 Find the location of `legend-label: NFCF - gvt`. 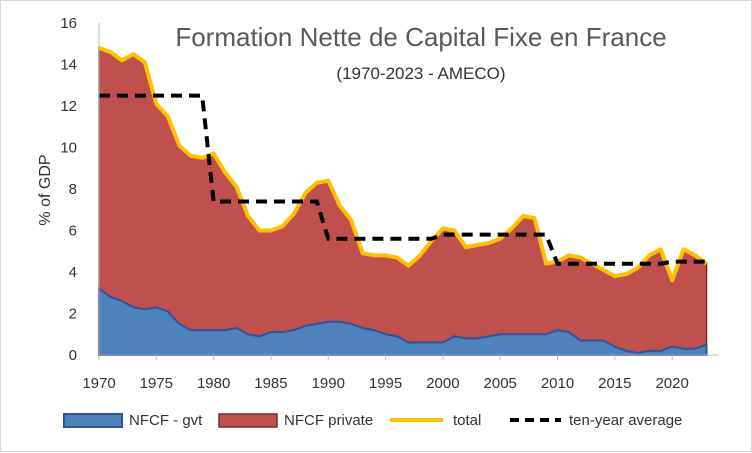

legend-label: NFCF - gvt is located at coordinates (166, 420).